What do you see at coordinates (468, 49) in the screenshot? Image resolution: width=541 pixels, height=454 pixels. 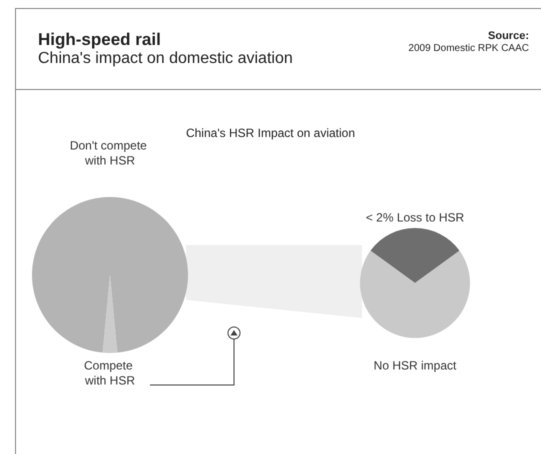 I see `text: 2009 Domestic RPK CAAC` at bounding box center [468, 49].